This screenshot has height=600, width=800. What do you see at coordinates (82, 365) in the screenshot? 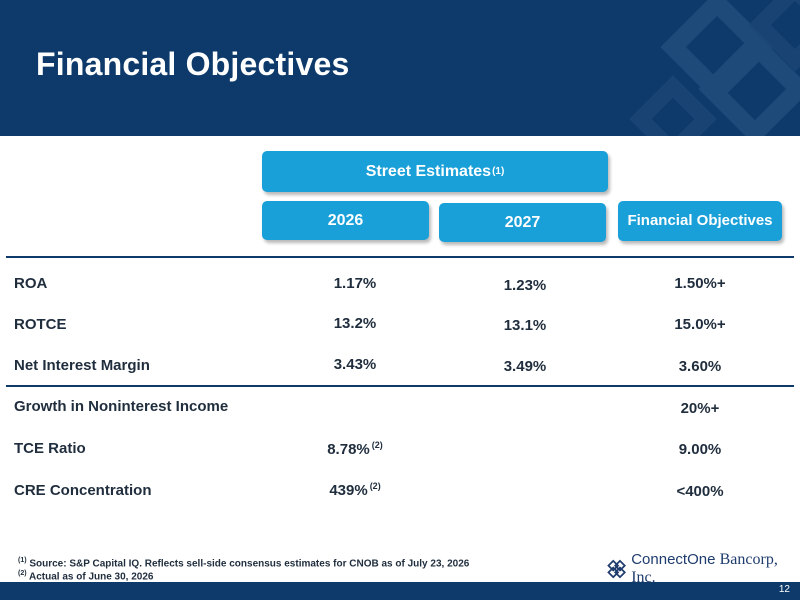
I see `row-label-net-interest-margin: Net Interest Margin` at bounding box center [82, 365].